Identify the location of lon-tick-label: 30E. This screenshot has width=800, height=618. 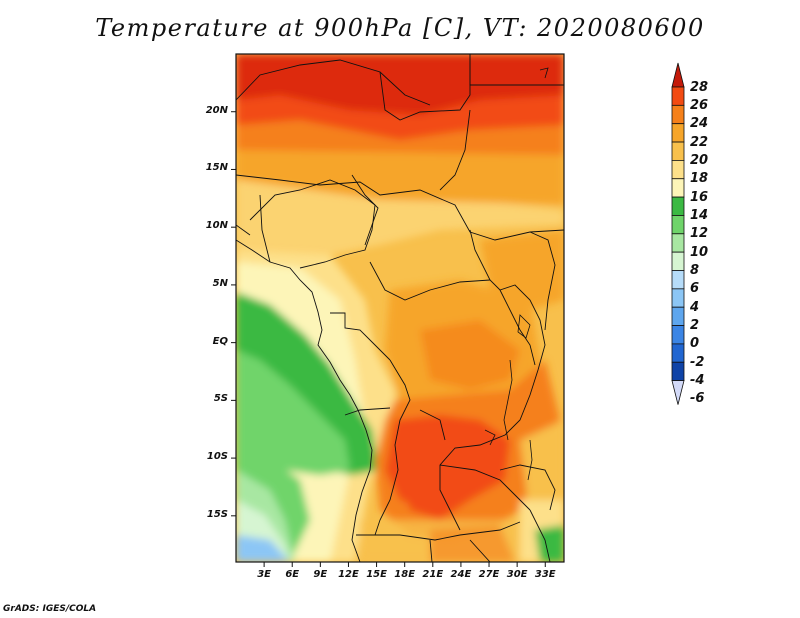
(517, 574).